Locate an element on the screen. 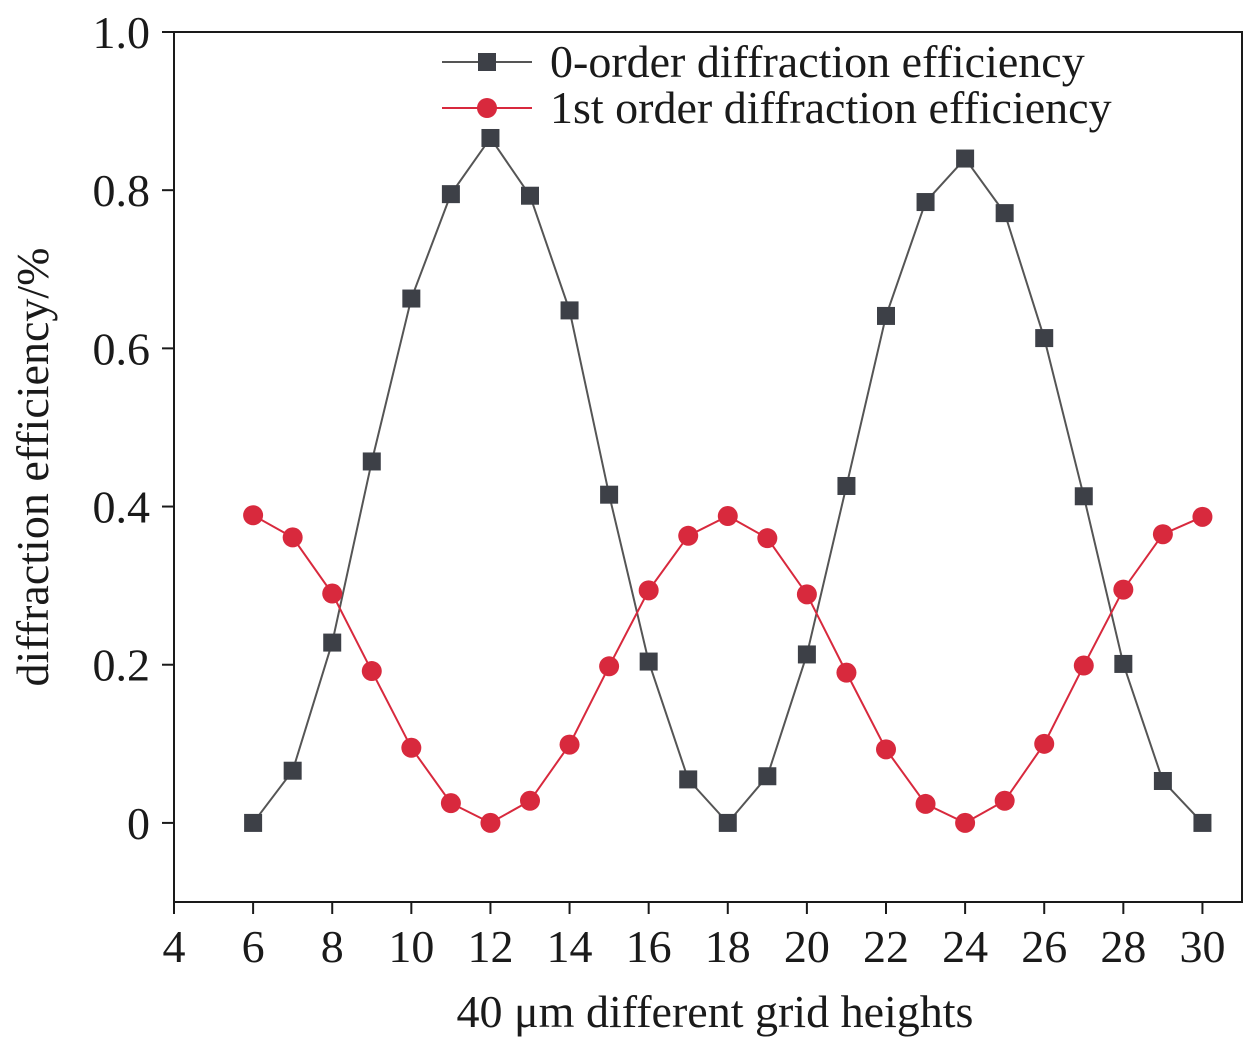 The image size is (1260, 1046). y-axis-label: diffraction efficiency/% is located at coordinates (32, 467).